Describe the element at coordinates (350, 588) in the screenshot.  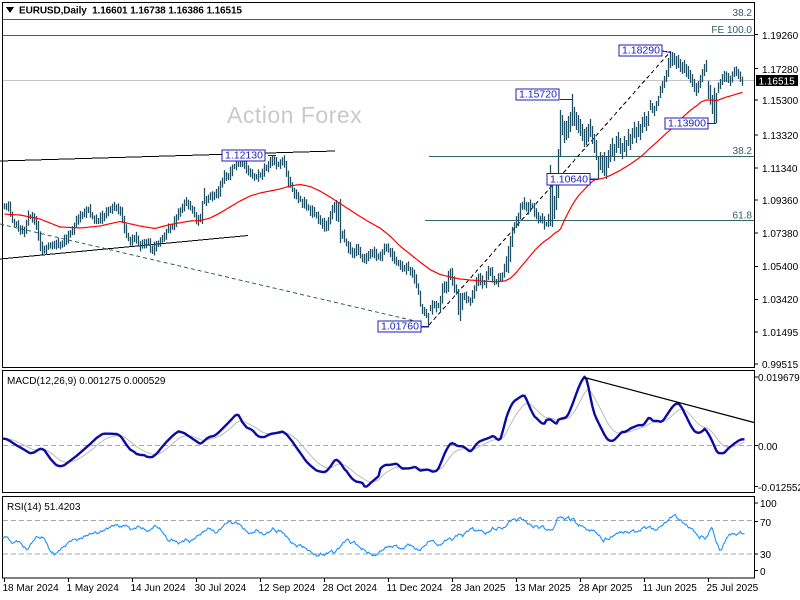
I see `svg-text: 28 Oct 2024` at that location.